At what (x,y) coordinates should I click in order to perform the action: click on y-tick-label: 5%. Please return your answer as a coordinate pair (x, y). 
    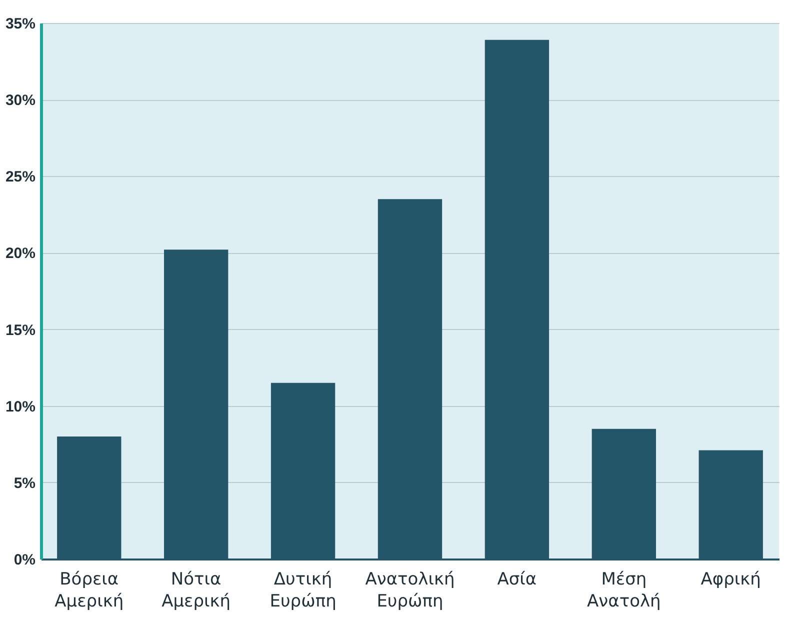
    Looking at the image, I should click on (25, 483).